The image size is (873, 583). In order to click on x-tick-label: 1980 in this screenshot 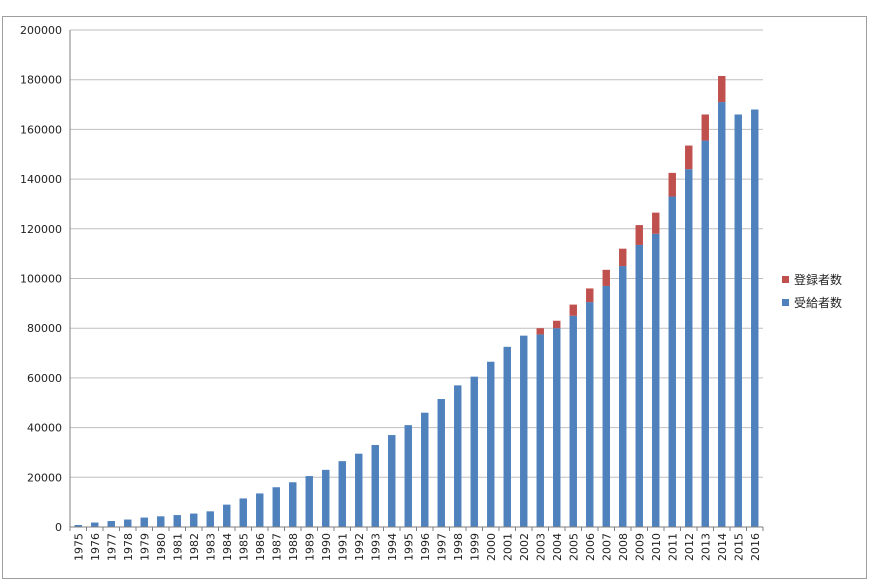, I will do `click(161, 547)`.